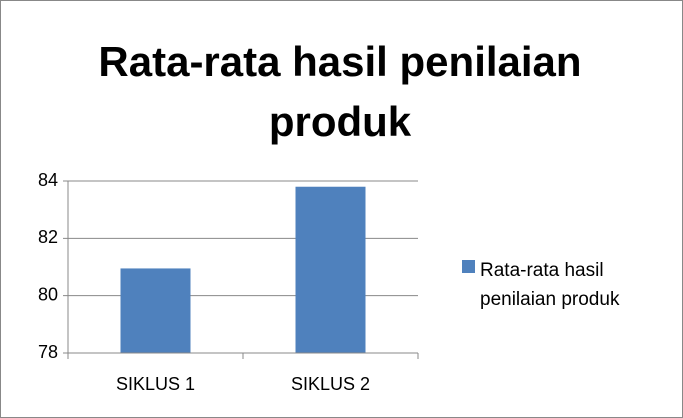 The width and height of the screenshot is (683, 418). I want to click on y-tick-label: 82, so click(48, 237).